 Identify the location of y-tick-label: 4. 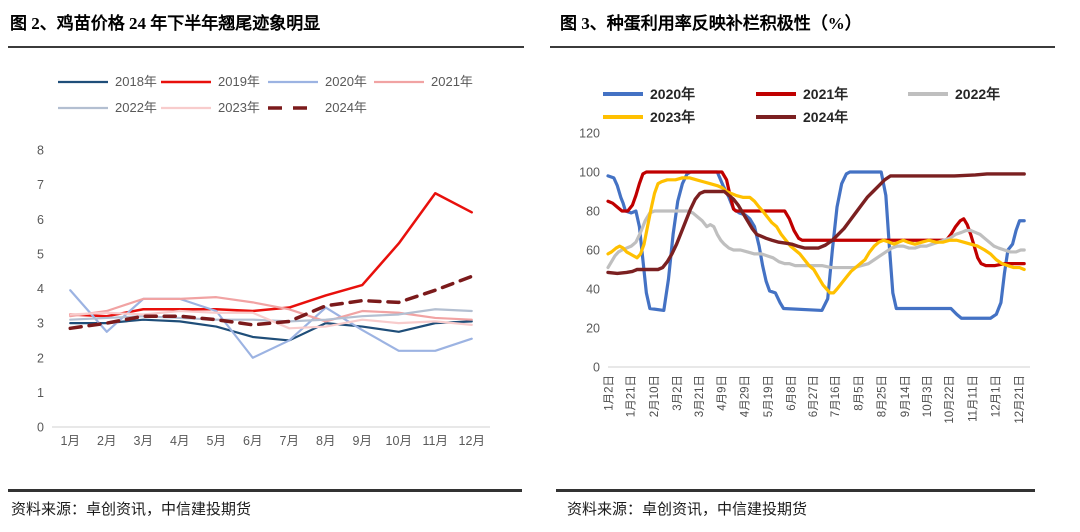
(40, 289).